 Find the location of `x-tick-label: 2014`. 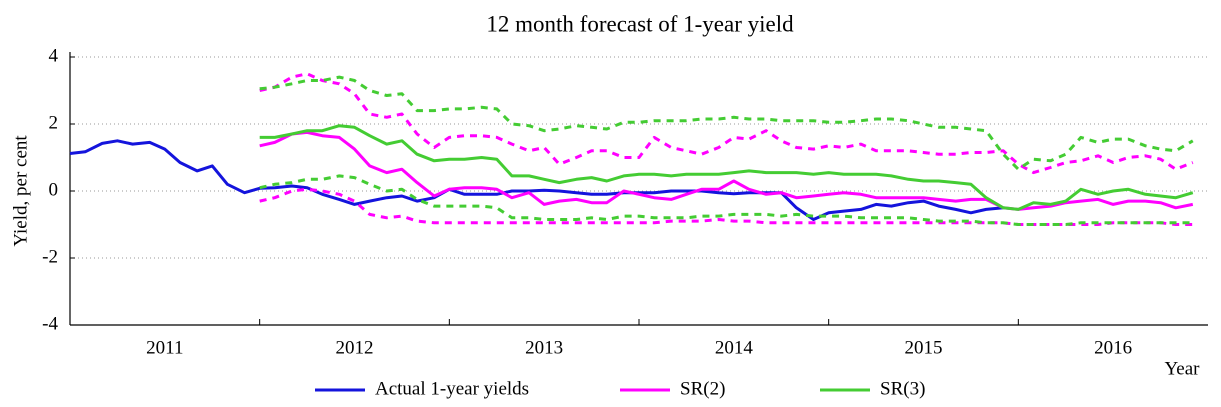

x-tick-label: 2014 is located at coordinates (734, 347).